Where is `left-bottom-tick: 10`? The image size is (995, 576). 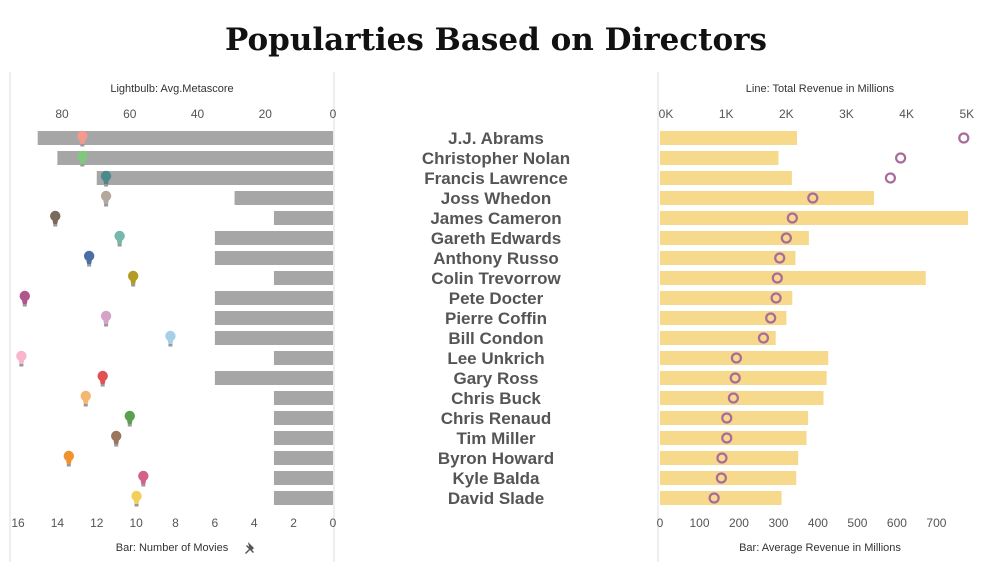 left-bottom-tick: 10 is located at coordinates (136, 523).